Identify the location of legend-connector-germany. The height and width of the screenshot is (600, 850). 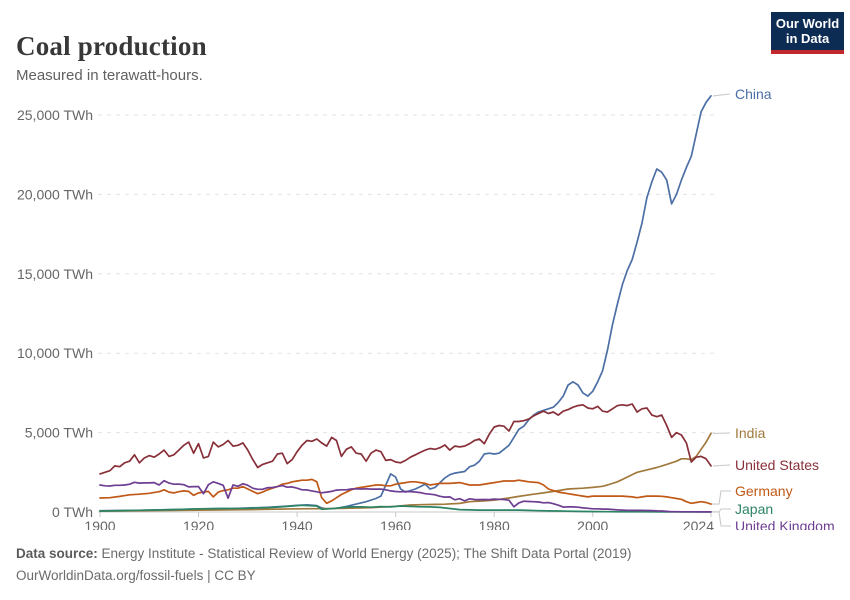
(721, 497).